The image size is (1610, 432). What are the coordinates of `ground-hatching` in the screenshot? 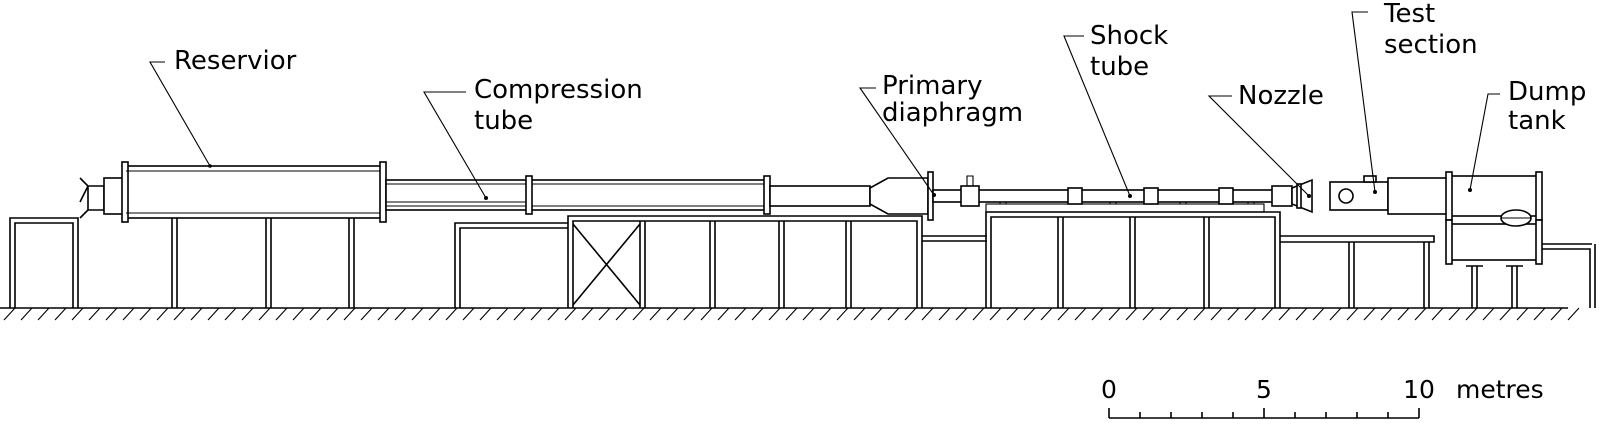 It's located at (791, 314).